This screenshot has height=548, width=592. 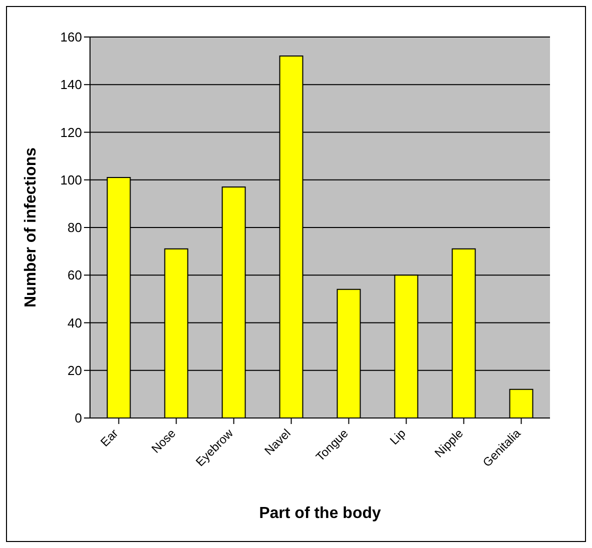 I want to click on x-axis-title: Part of the body, so click(x=320, y=513).